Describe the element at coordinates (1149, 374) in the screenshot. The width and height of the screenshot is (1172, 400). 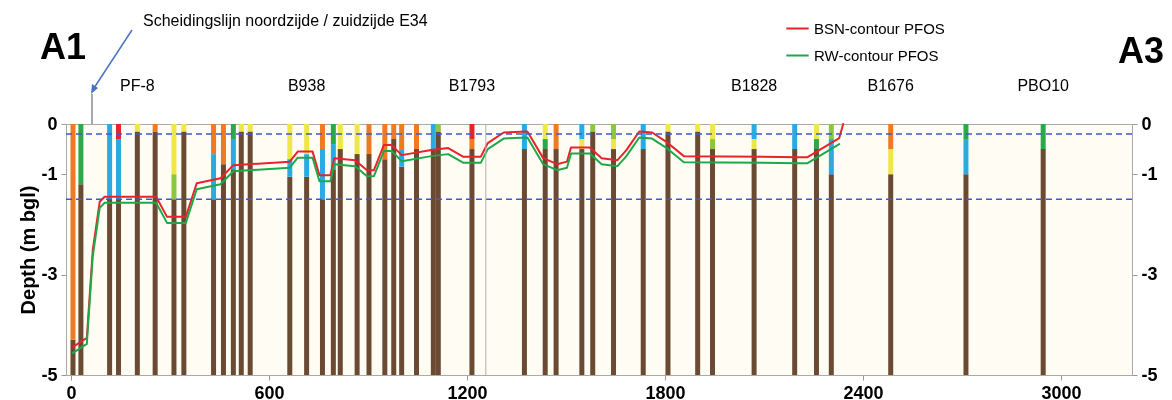
I see `y2-tick-label: -5` at that location.